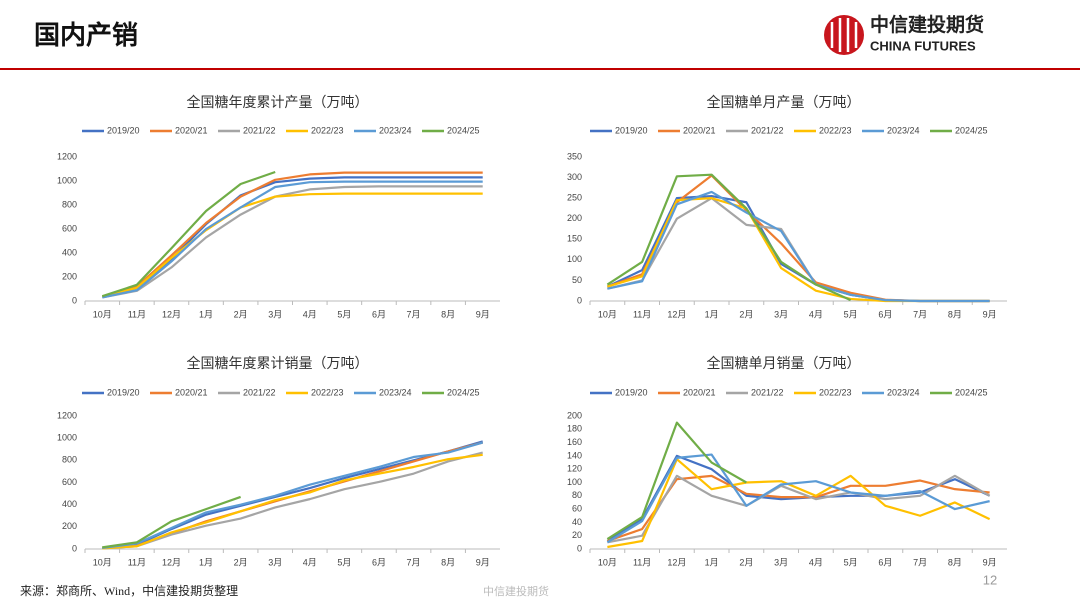 The width and height of the screenshot is (1080, 608). I want to click on logo-circle, so click(844, 35).